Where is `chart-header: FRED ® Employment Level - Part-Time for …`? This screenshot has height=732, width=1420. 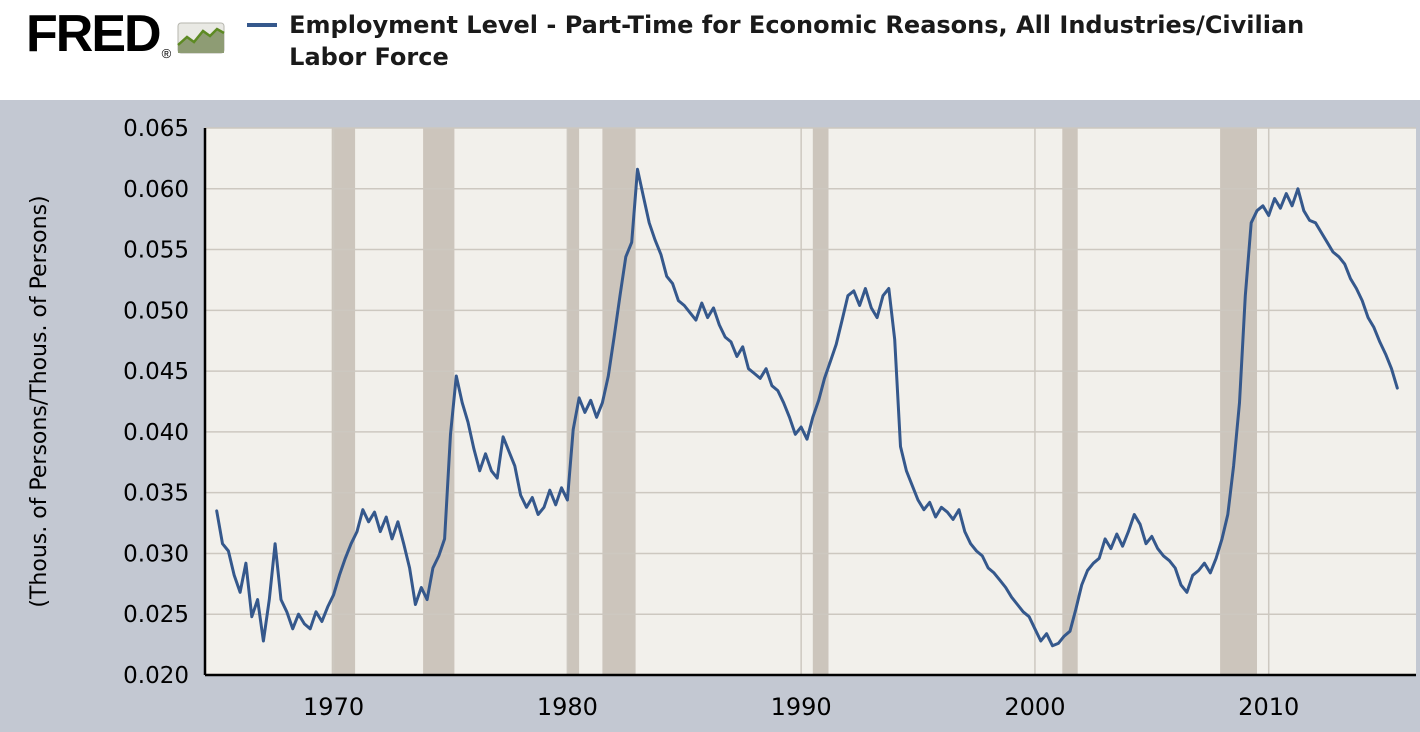
chart-header: FRED ® Employment Level - Part-Time for … is located at coordinates (710, 50).